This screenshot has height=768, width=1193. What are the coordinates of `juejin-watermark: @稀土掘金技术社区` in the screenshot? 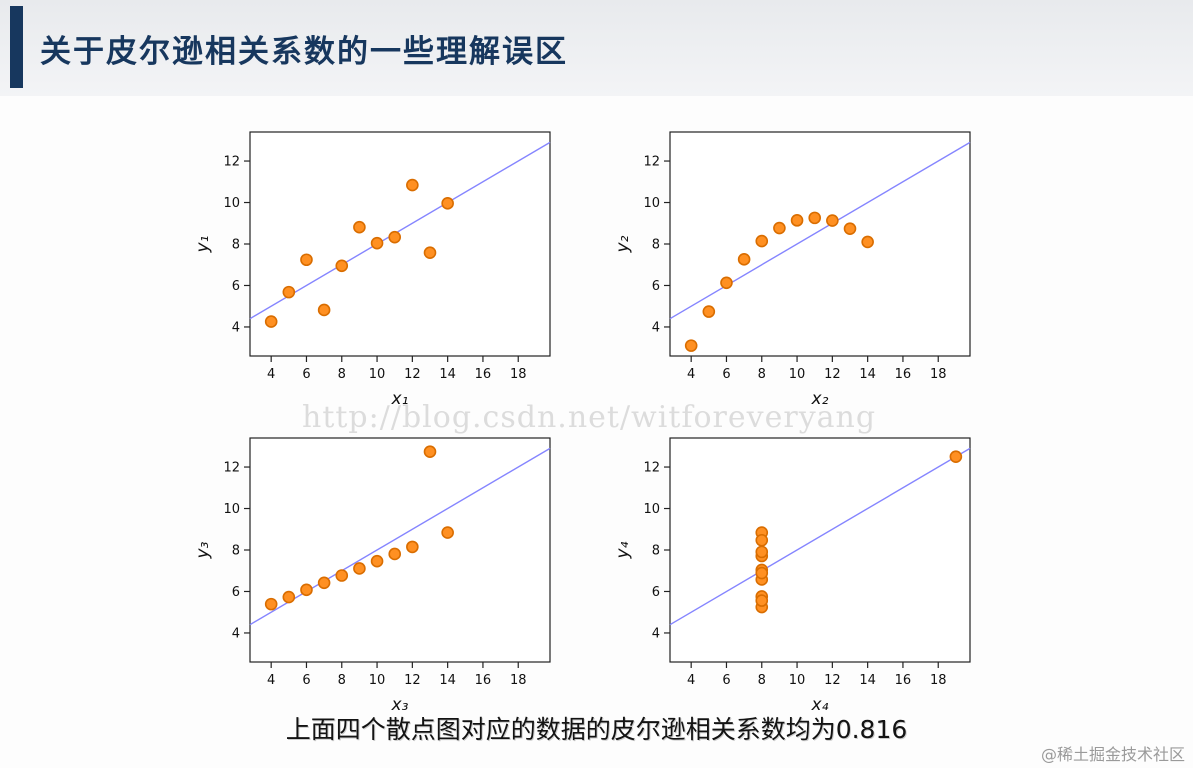 It's located at (1112, 754).